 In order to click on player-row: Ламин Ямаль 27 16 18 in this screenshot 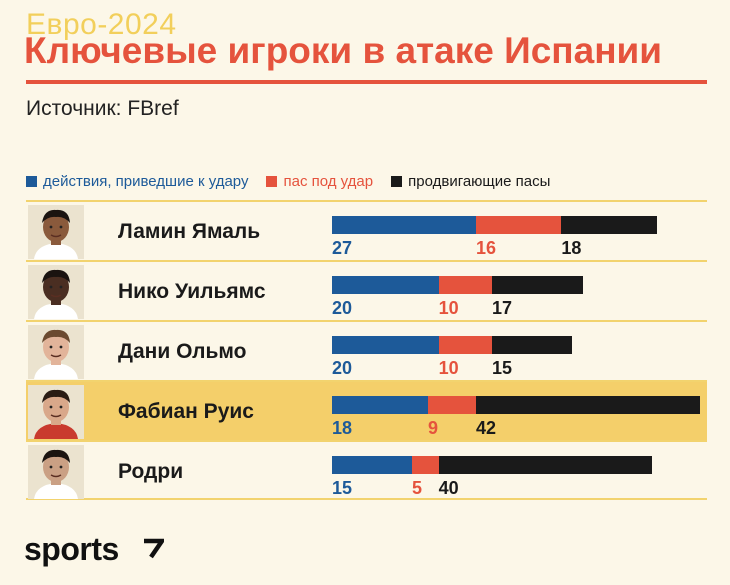, I will do `click(366, 230)`.